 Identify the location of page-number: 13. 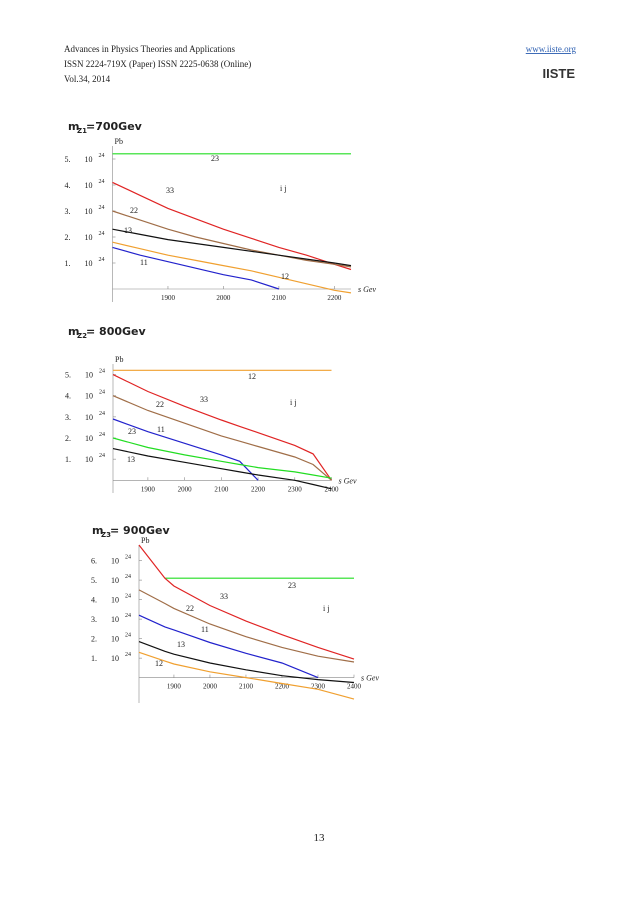
(320, 838).